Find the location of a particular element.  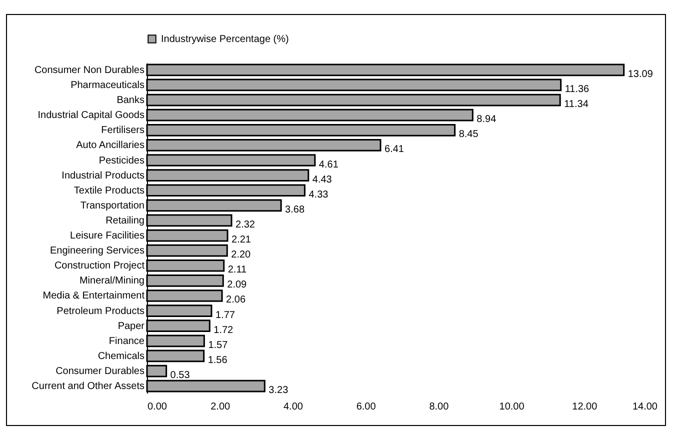

y-tick-label: Industrial Products is located at coordinates (103, 176).